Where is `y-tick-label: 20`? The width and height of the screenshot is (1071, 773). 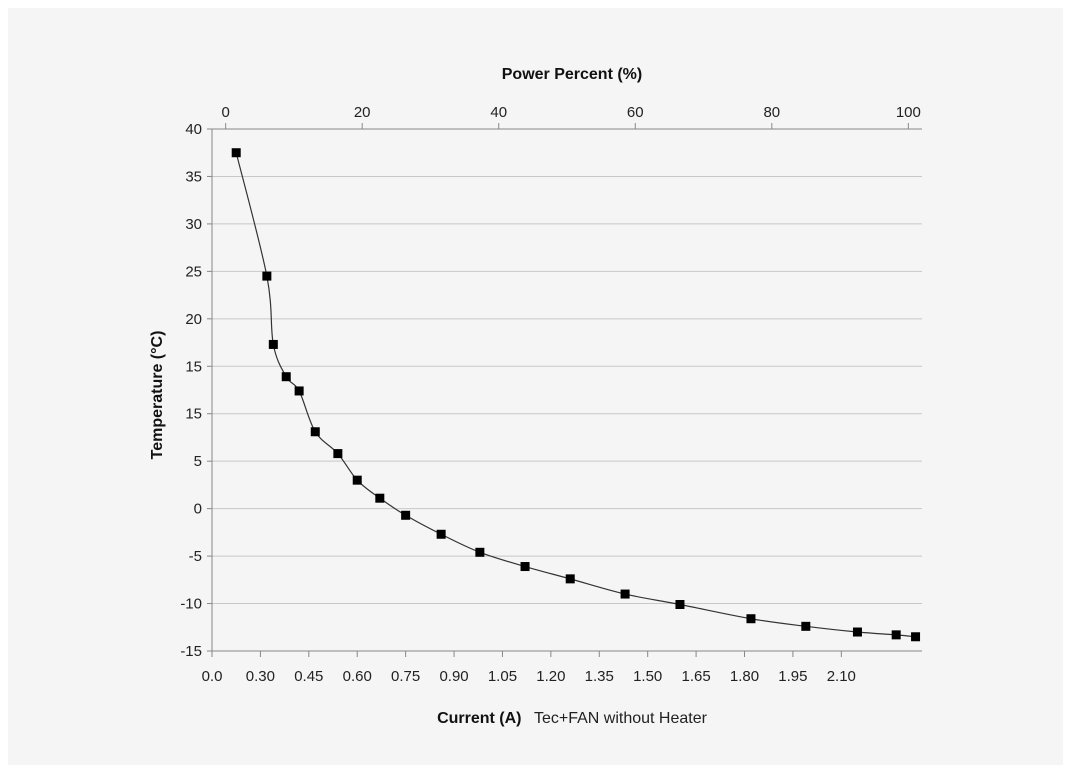 y-tick-label: 20 is located at coordinates (193, 319).